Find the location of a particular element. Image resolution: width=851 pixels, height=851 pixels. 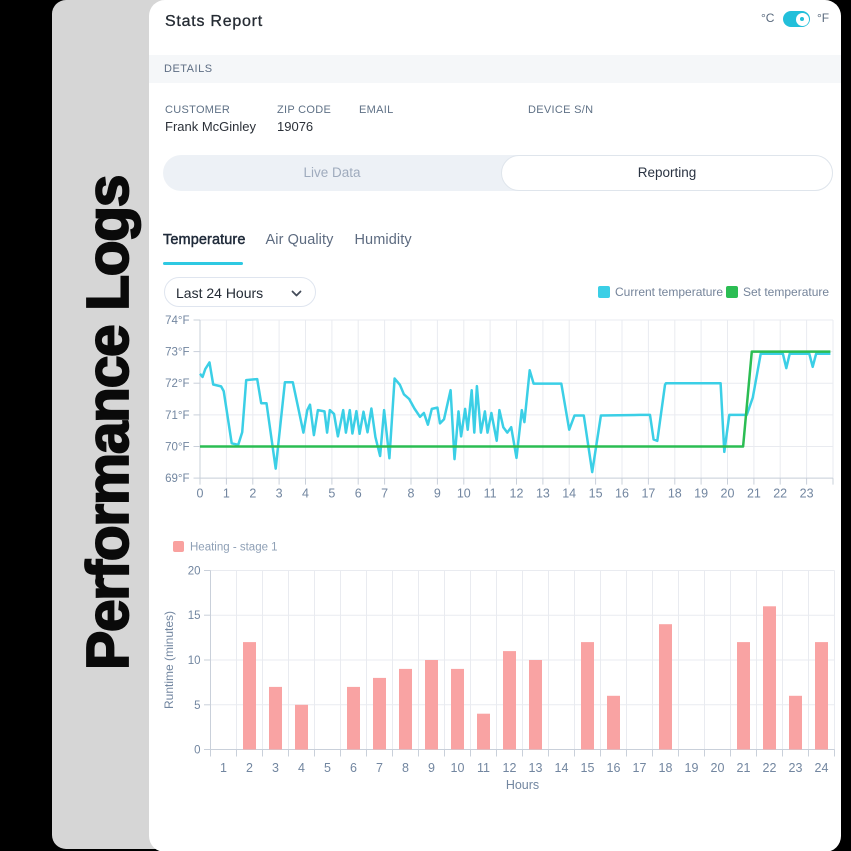

svg-text: Runtime (minutes) is located at coordinates (169, 660).